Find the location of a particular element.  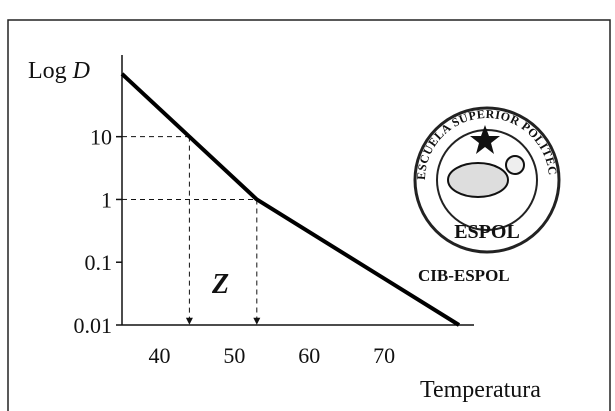

y-label-var: D is located at coordinates (81, 71).